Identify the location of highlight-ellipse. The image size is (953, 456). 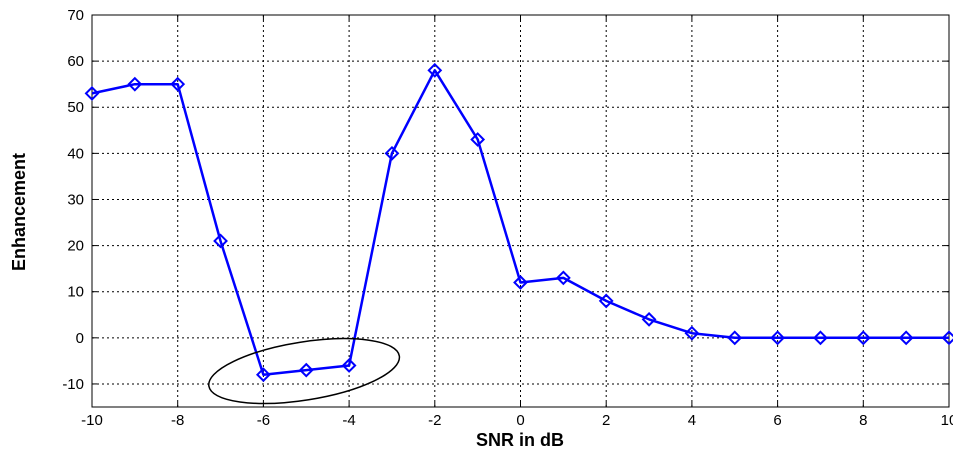
(304, 371).